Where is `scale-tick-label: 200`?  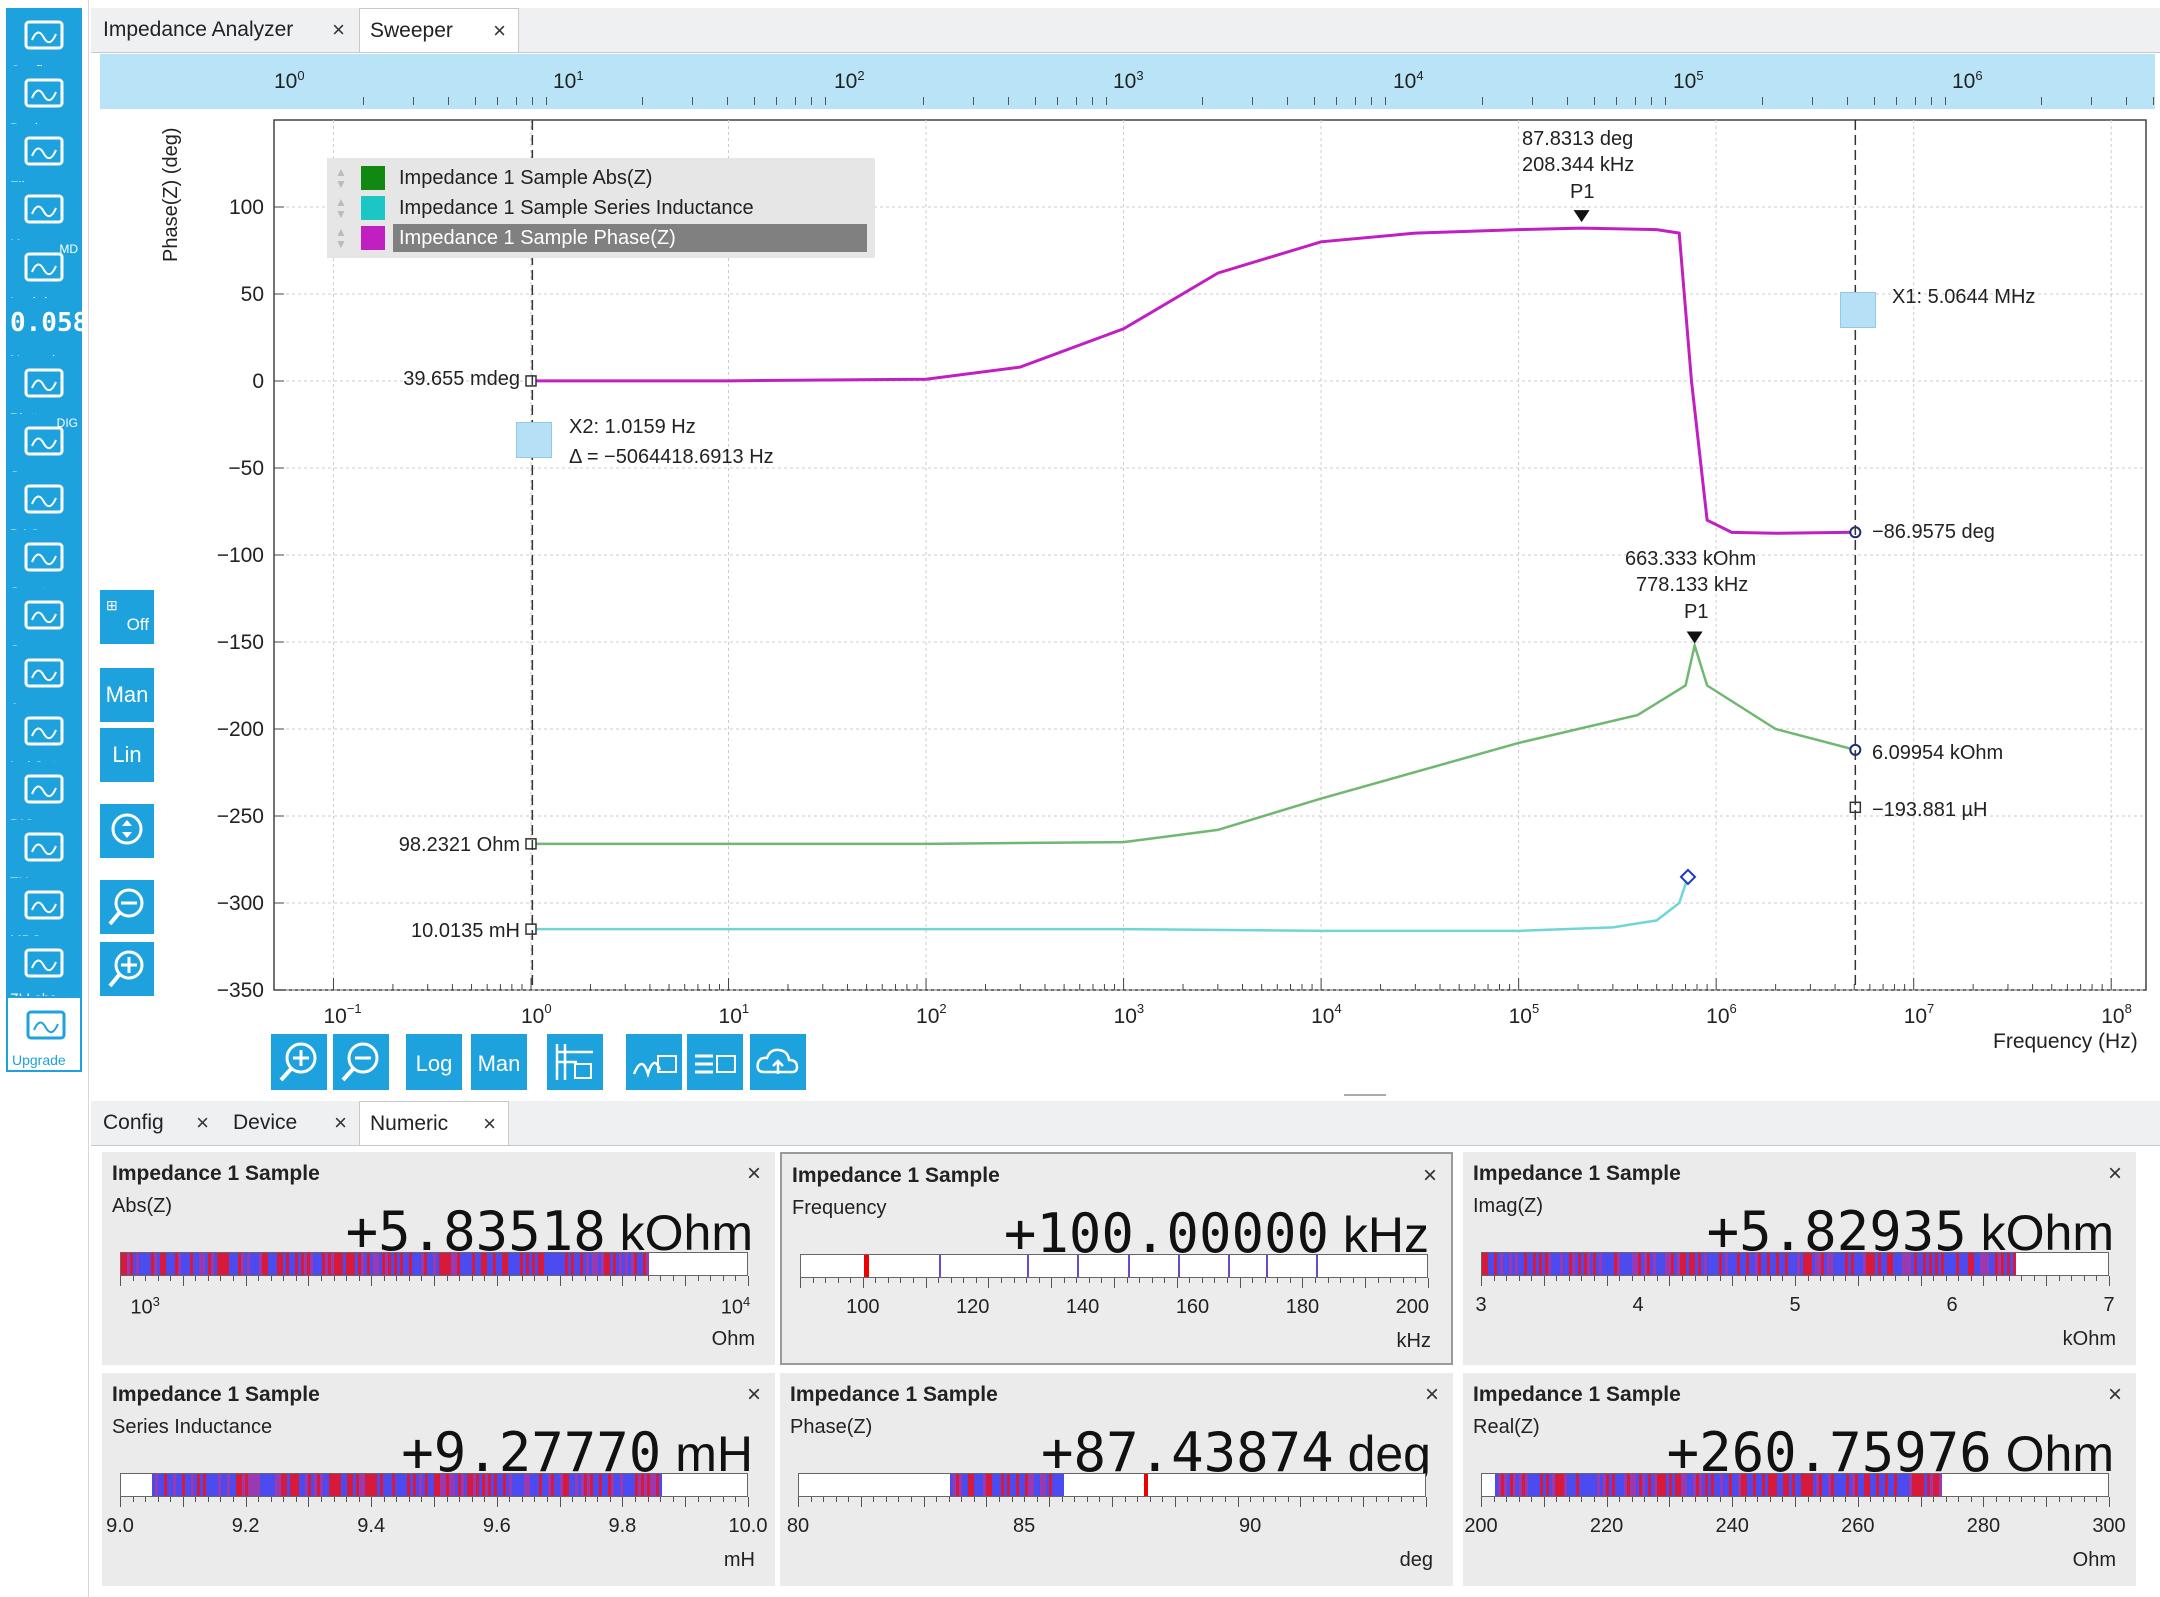
scale-tick-label: 200 is located at coordinates (1481, 1526).